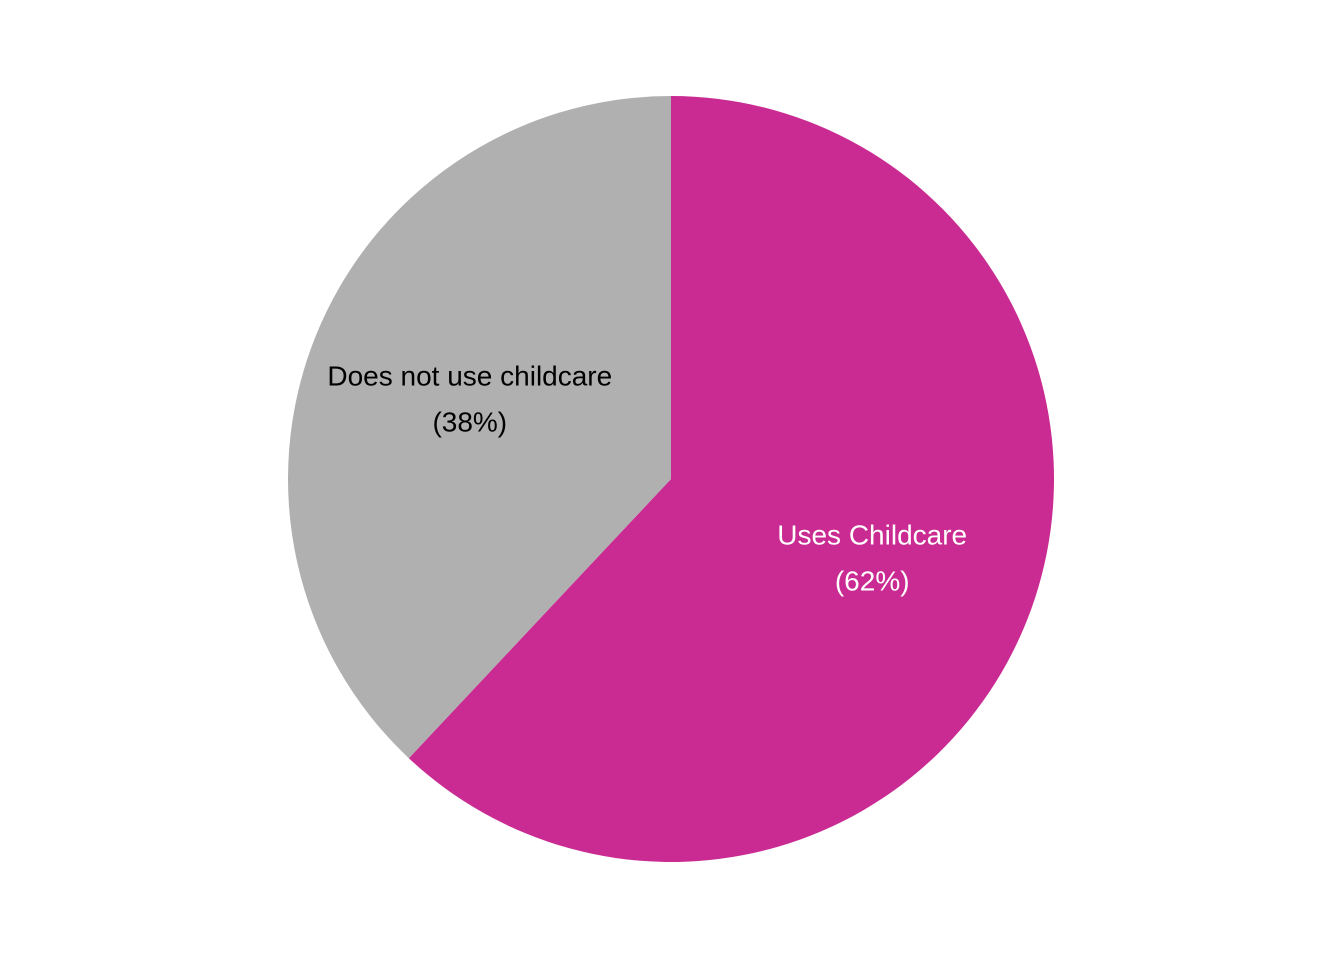 Image resolution: width=1344 pixels, height=960 pixels. I want to click on pie-slice-value-label-0: (62%), so click(872, 581).